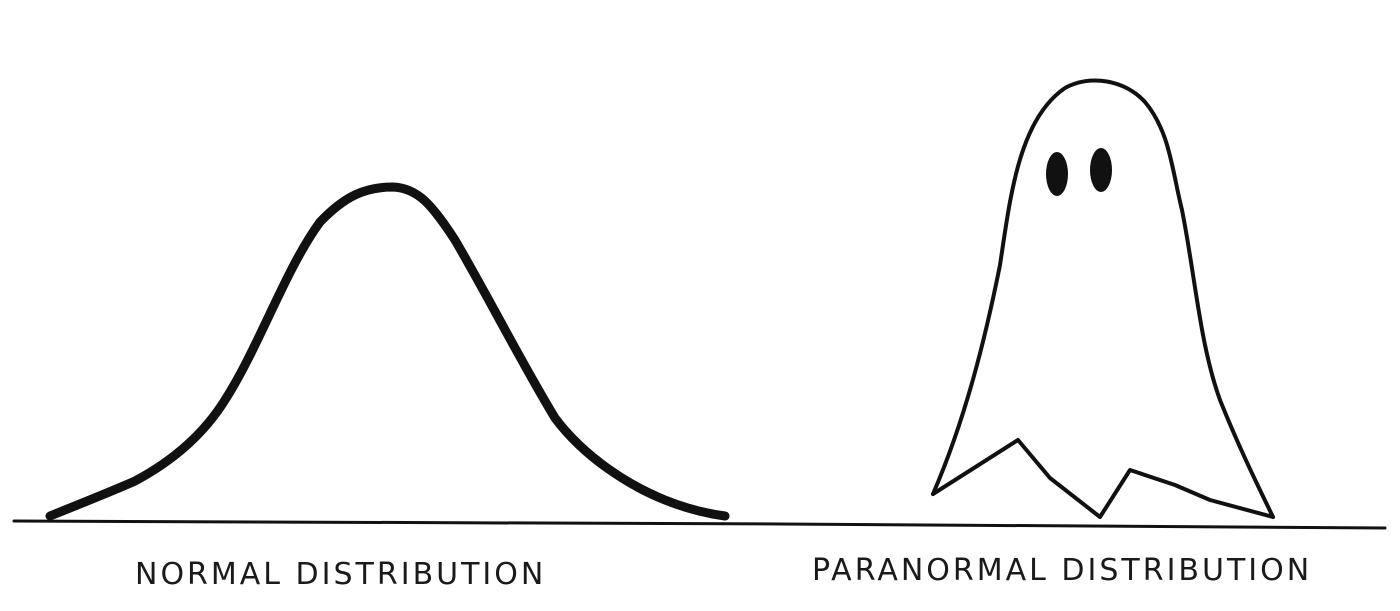  I want to click on ghost-hem, so click(1103, 478).